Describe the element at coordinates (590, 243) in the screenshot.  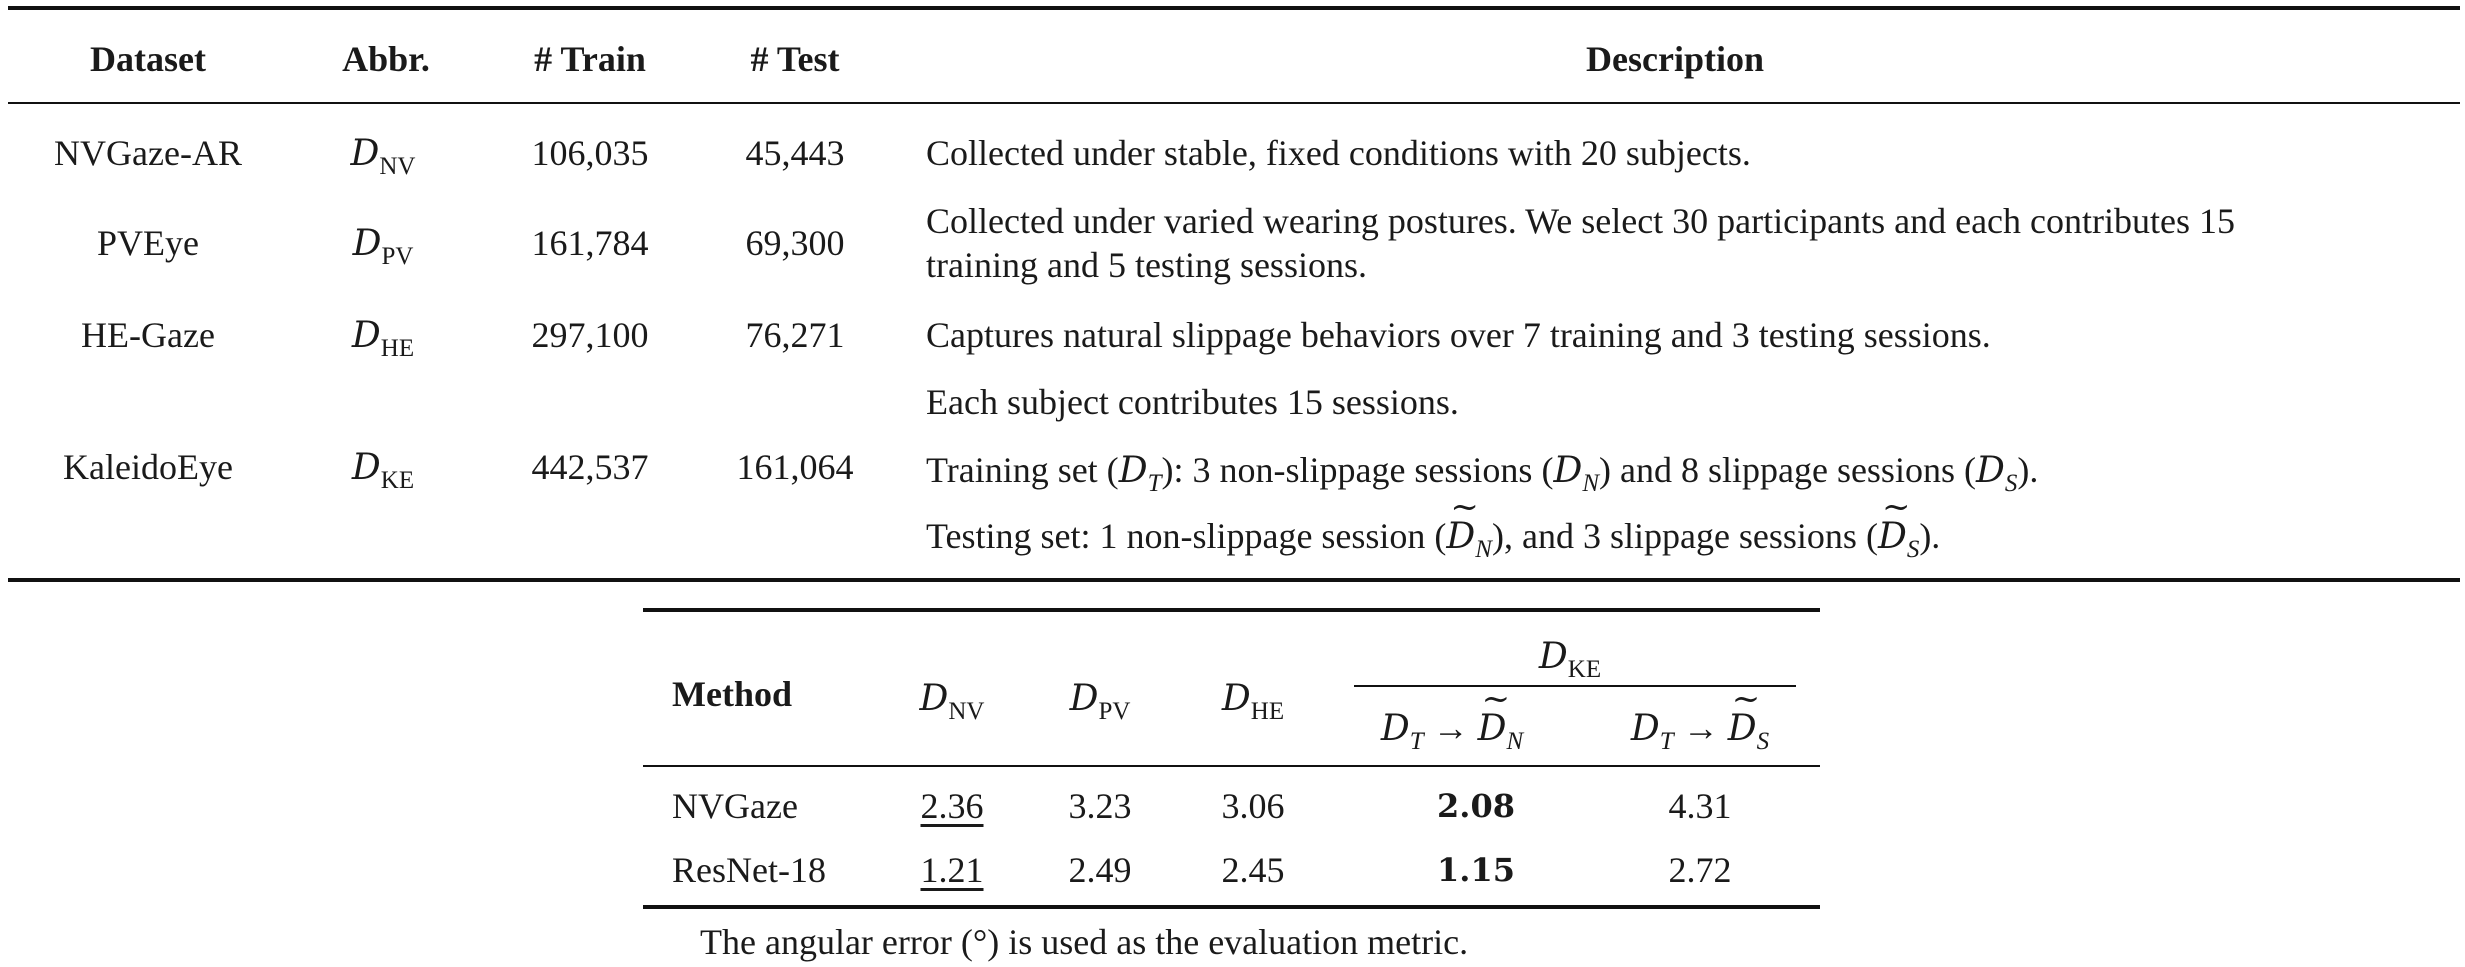
I see `t1-row2-train: 161,784` at that location.